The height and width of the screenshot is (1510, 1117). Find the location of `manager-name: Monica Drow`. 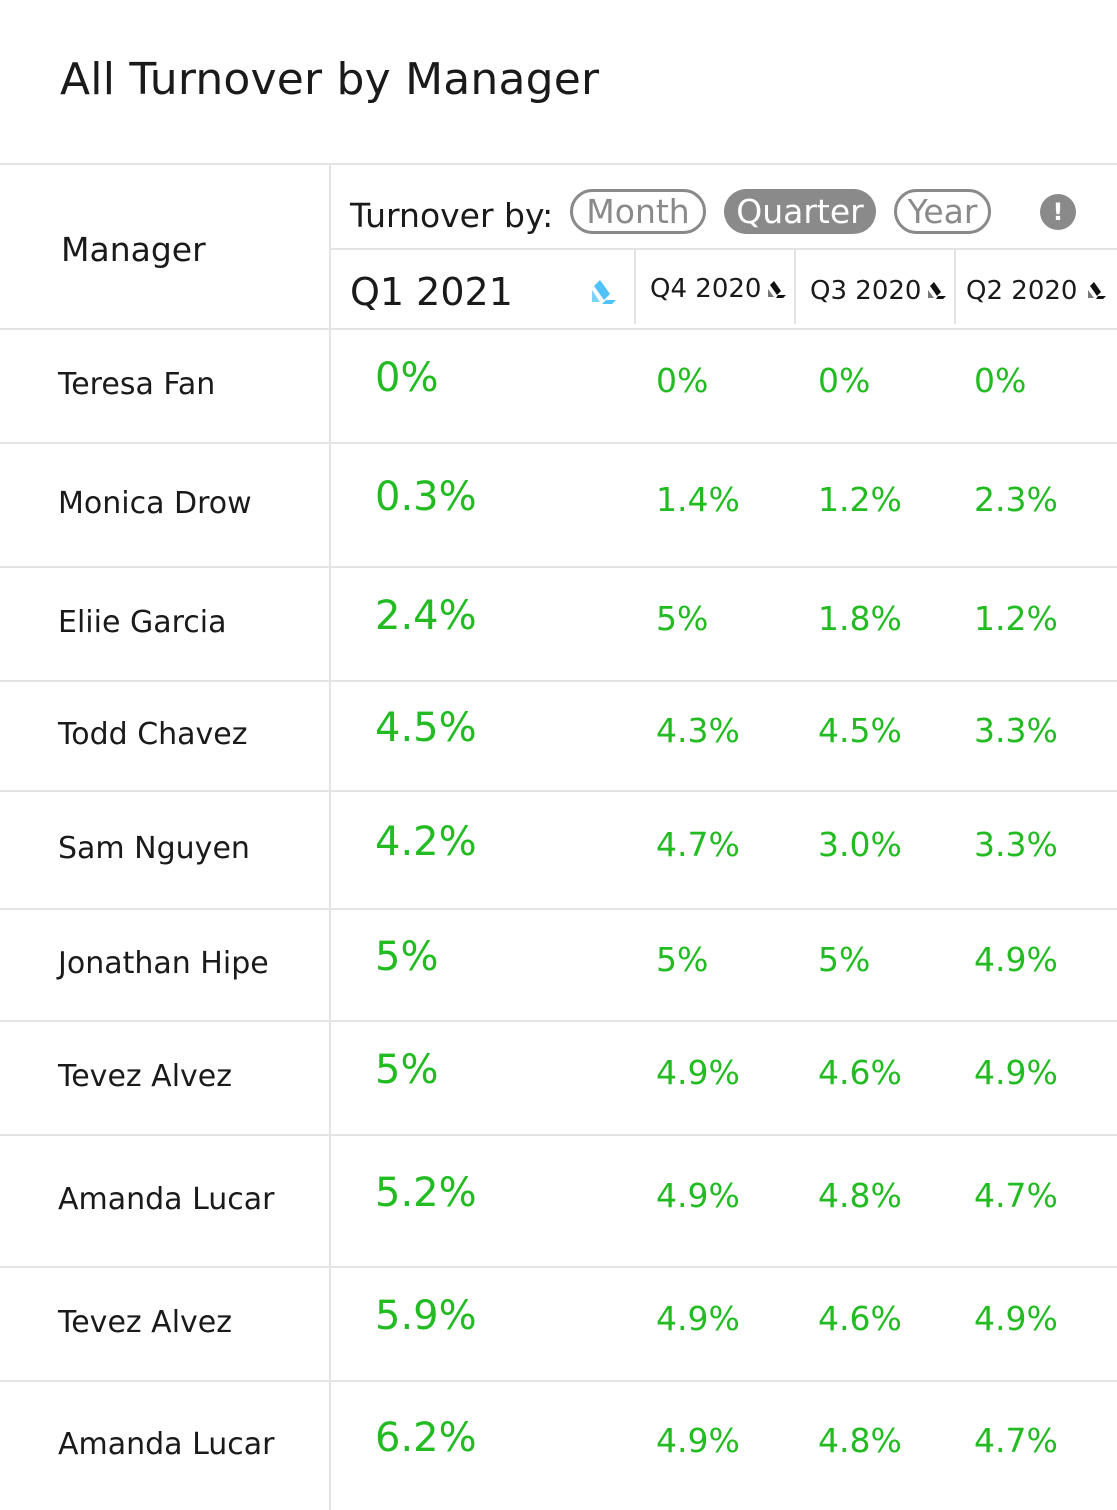

manager-name: Monica Drow is located at coordinates (155, 503).